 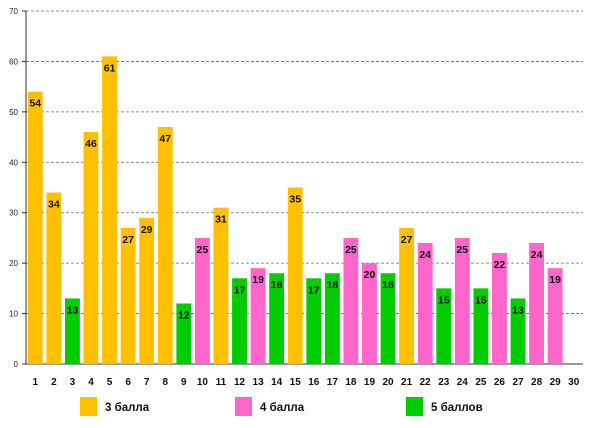 I want to click on data-label: 54, so click(x=35, y=104).